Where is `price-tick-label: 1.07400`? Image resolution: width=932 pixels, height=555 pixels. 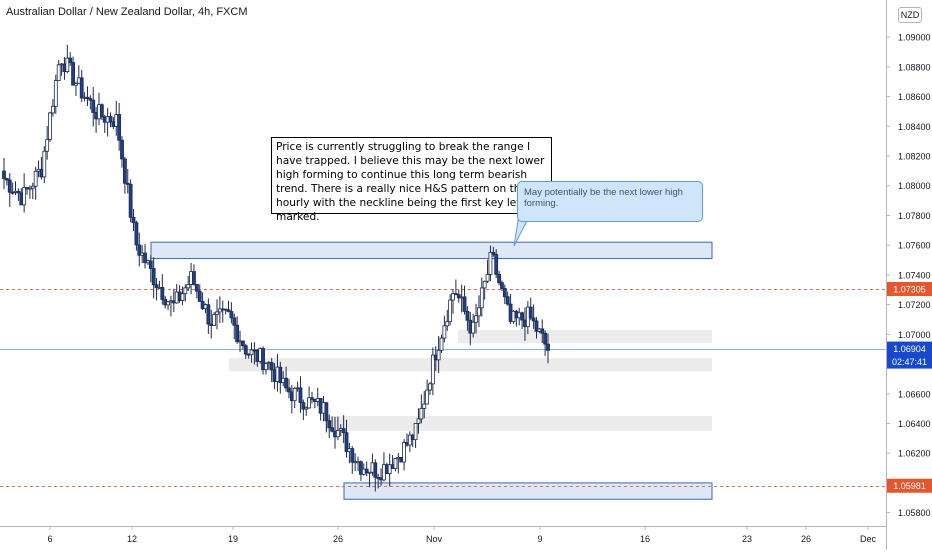
price-tick-label: 1.07400 is located at coordinates (914, 275).